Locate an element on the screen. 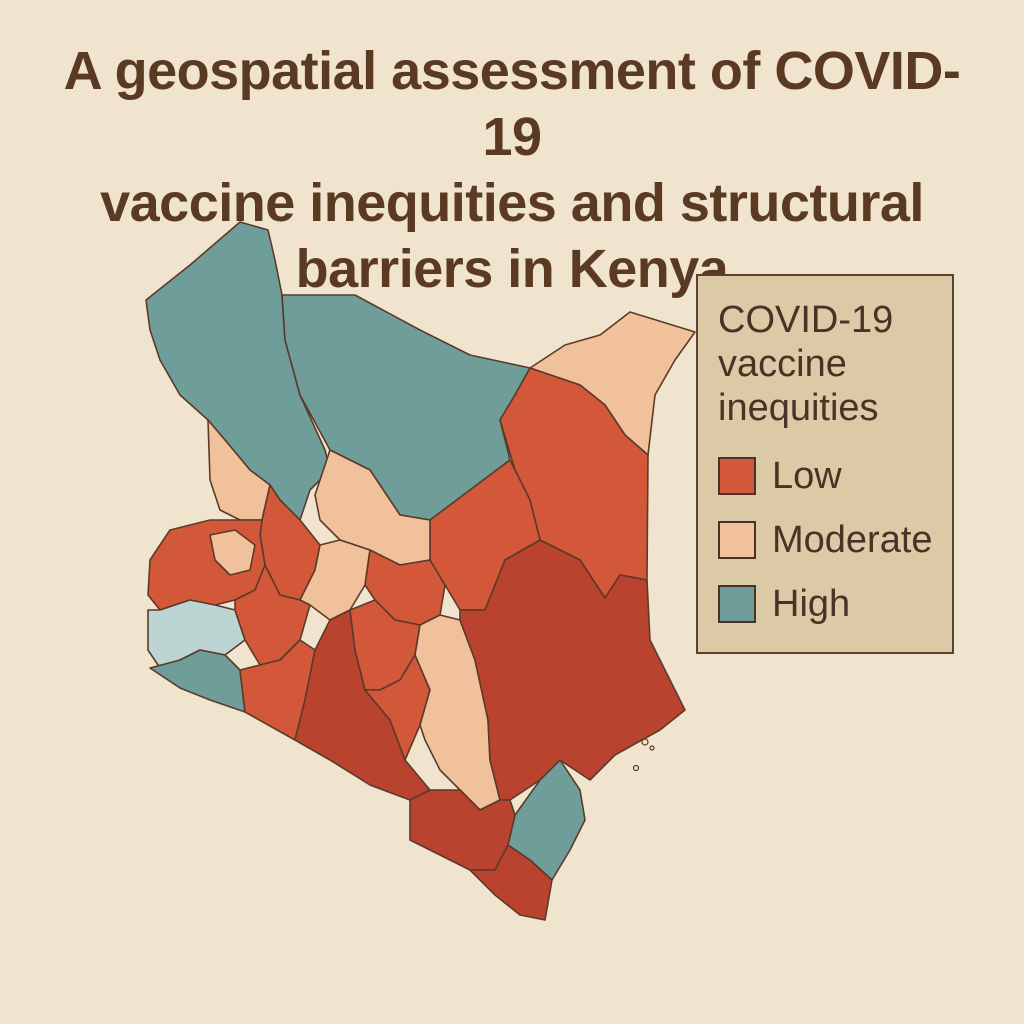 The width and height of the screenshot is (1024, 1024). legend-swatch-high is located at coordinates (737, 604).